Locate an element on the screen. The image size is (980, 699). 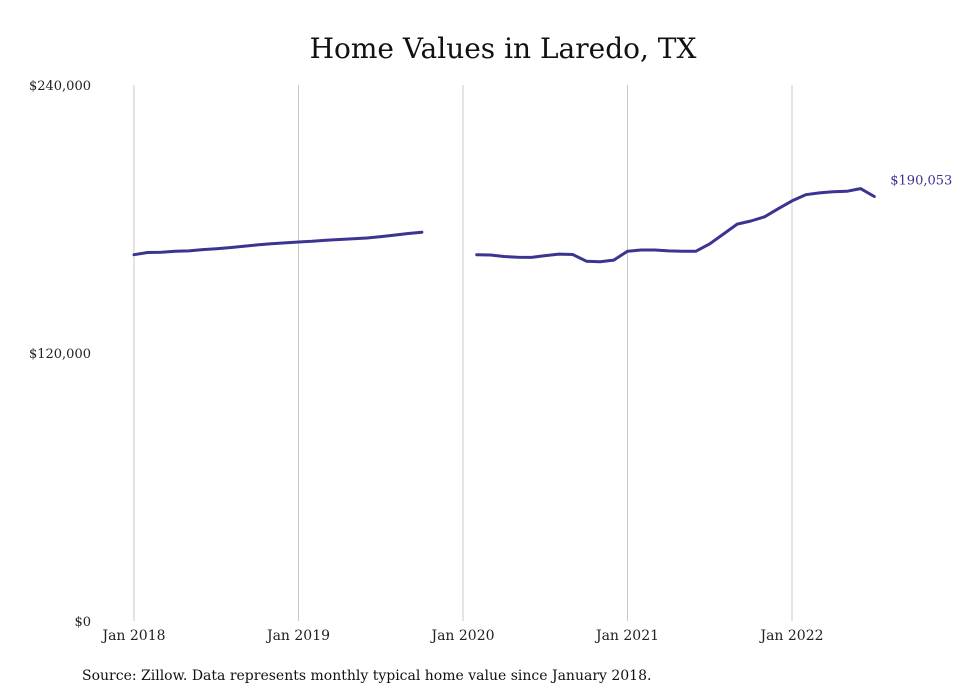
y-tick-label: $120,000 is located at coordinates (60, 354).